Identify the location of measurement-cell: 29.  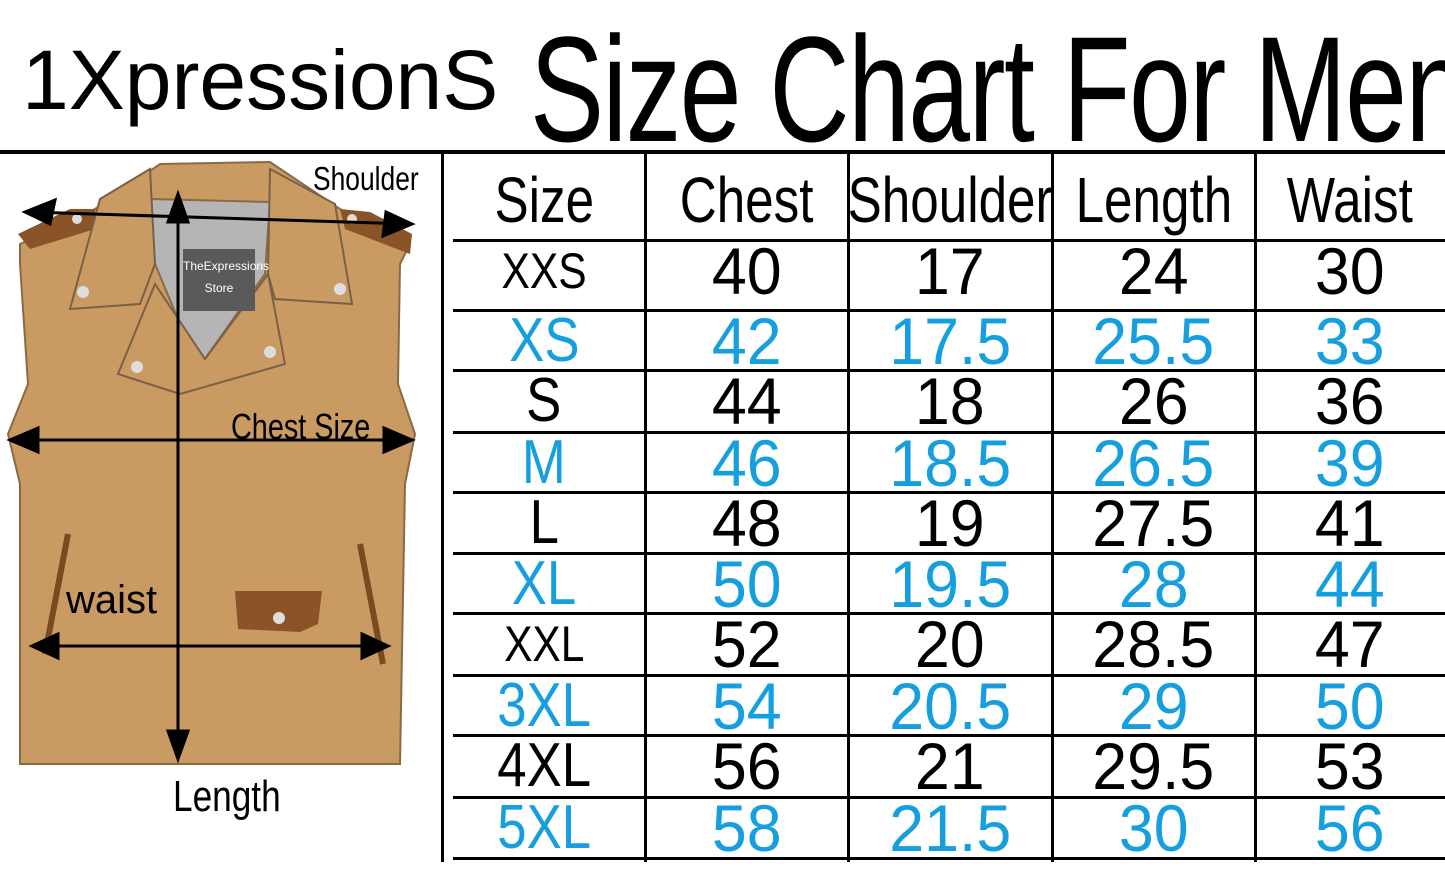
(1153, 706).